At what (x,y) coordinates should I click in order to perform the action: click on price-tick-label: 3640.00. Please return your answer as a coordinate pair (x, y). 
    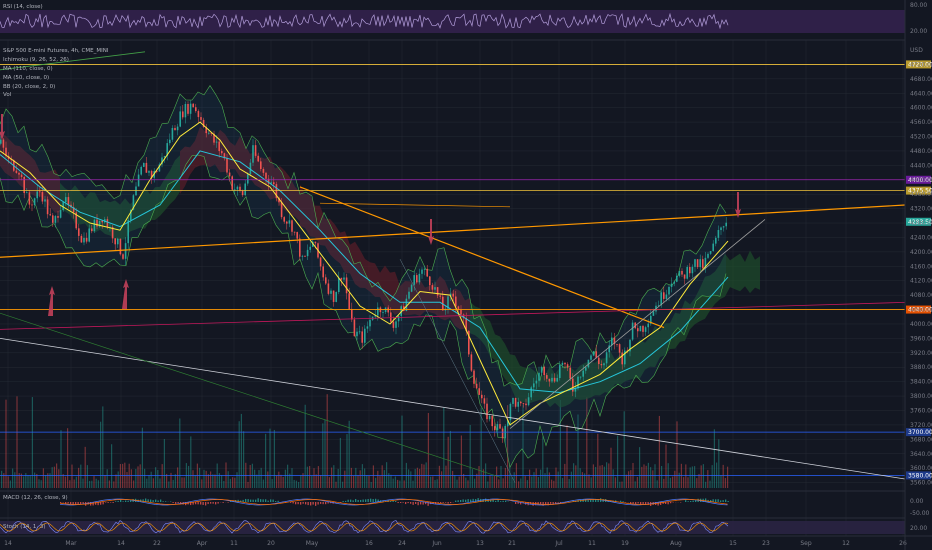
    Looking at the image, I should click on (921, 454).